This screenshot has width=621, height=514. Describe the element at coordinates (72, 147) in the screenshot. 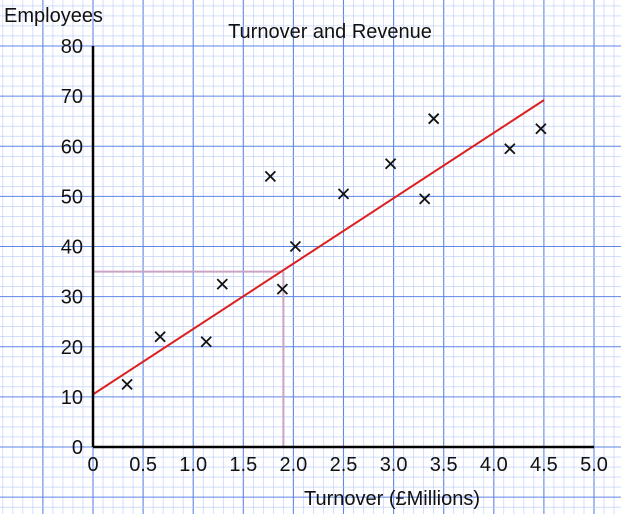

I see `y-tick-label: 60` at that location.